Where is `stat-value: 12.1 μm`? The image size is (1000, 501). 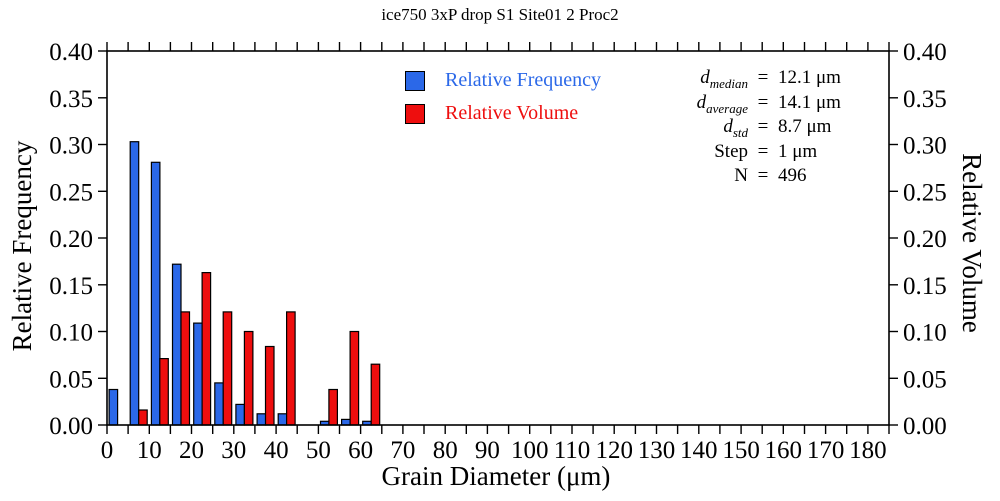 stat-value: 12.1 μm is located at coordinates (809, 77).